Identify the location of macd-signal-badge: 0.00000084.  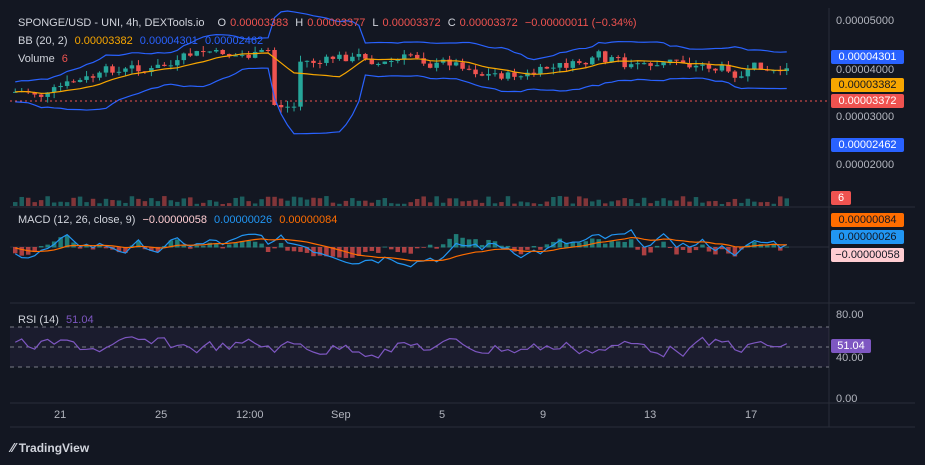
(867, 220).